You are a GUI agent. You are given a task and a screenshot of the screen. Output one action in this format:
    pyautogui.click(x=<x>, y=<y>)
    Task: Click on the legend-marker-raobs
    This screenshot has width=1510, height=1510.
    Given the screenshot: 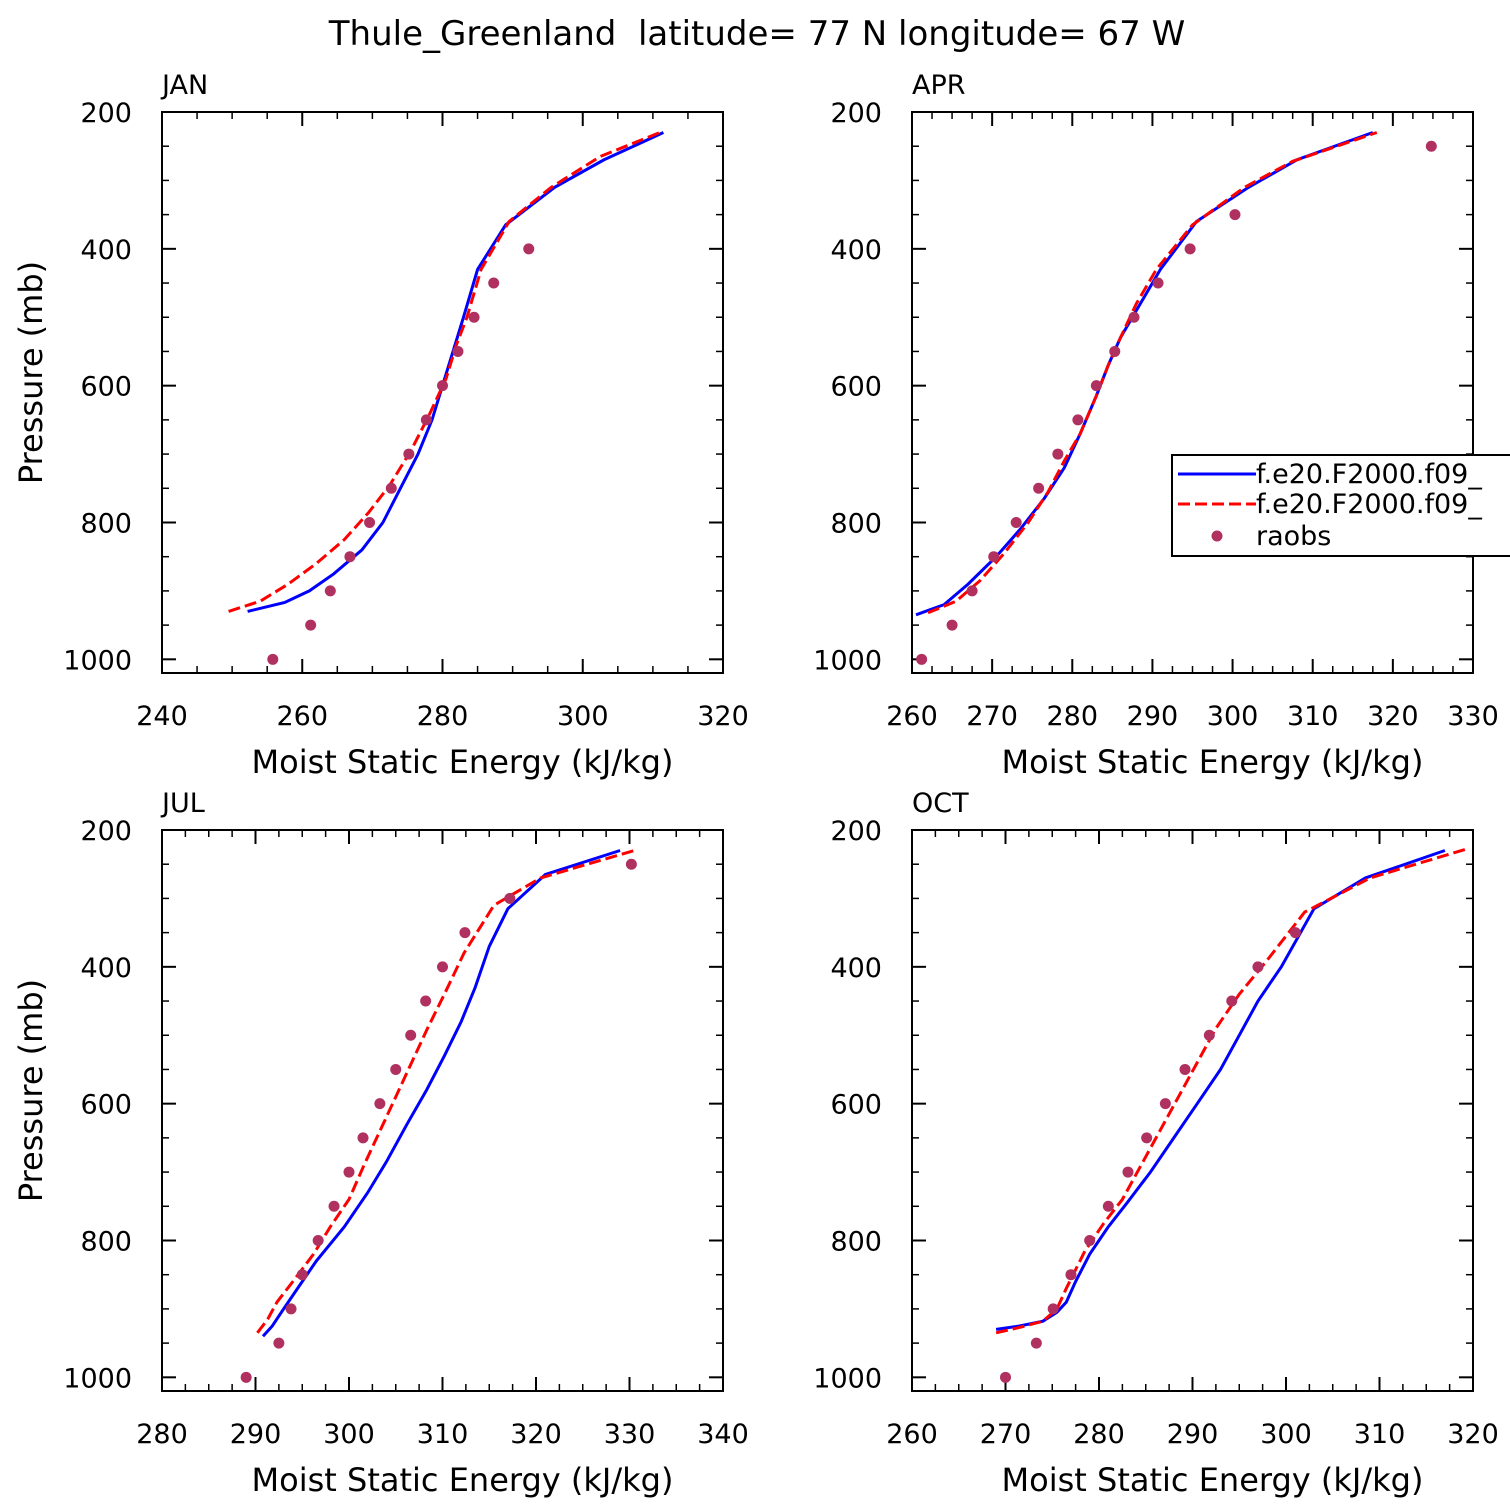 What is the action you would take?
    pyautogui.click(x=1217, y=536)
    